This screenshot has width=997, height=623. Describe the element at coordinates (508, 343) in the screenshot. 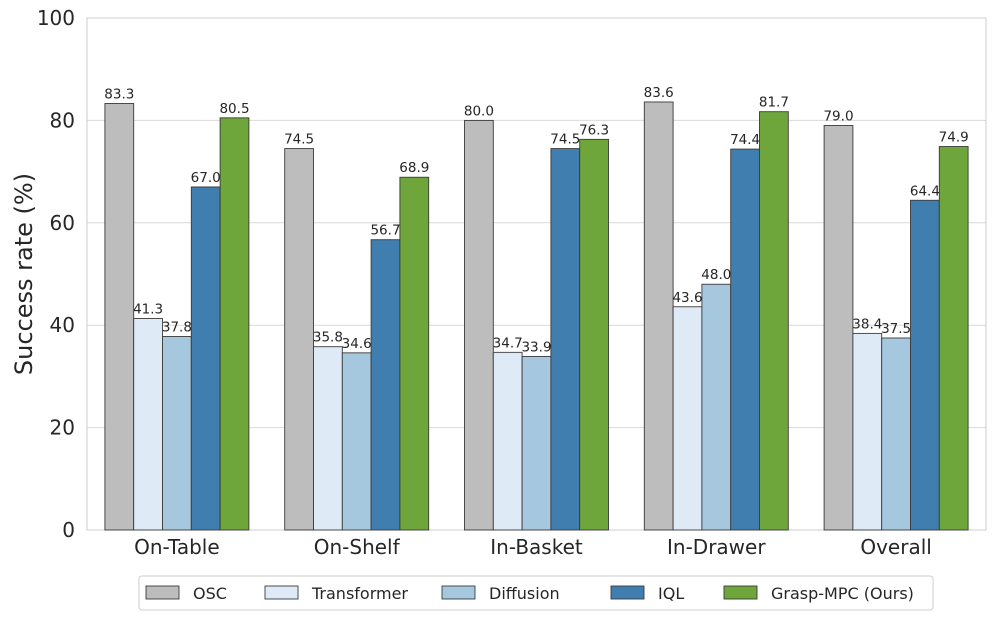

I see `data-label: 34.7` at that location.